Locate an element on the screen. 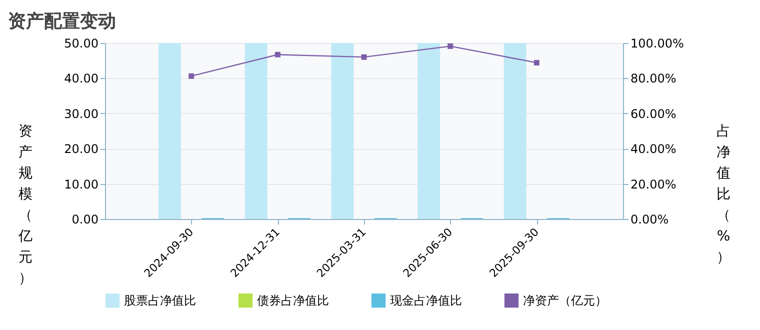 This screenshot has height=330, width=760. y-tick-label: 30.00 is located at coordinates (81, 113).